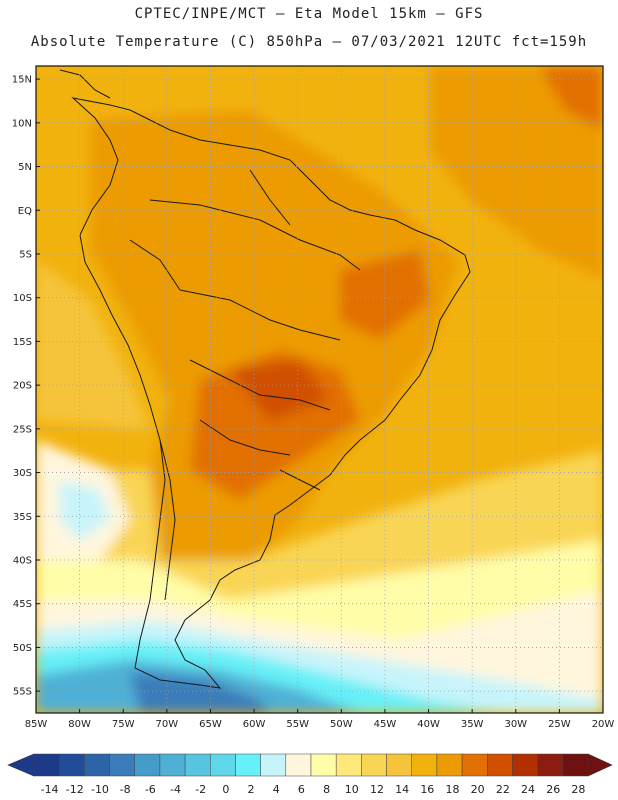  I want to click on lat-label: 5S, so click(25, 254).